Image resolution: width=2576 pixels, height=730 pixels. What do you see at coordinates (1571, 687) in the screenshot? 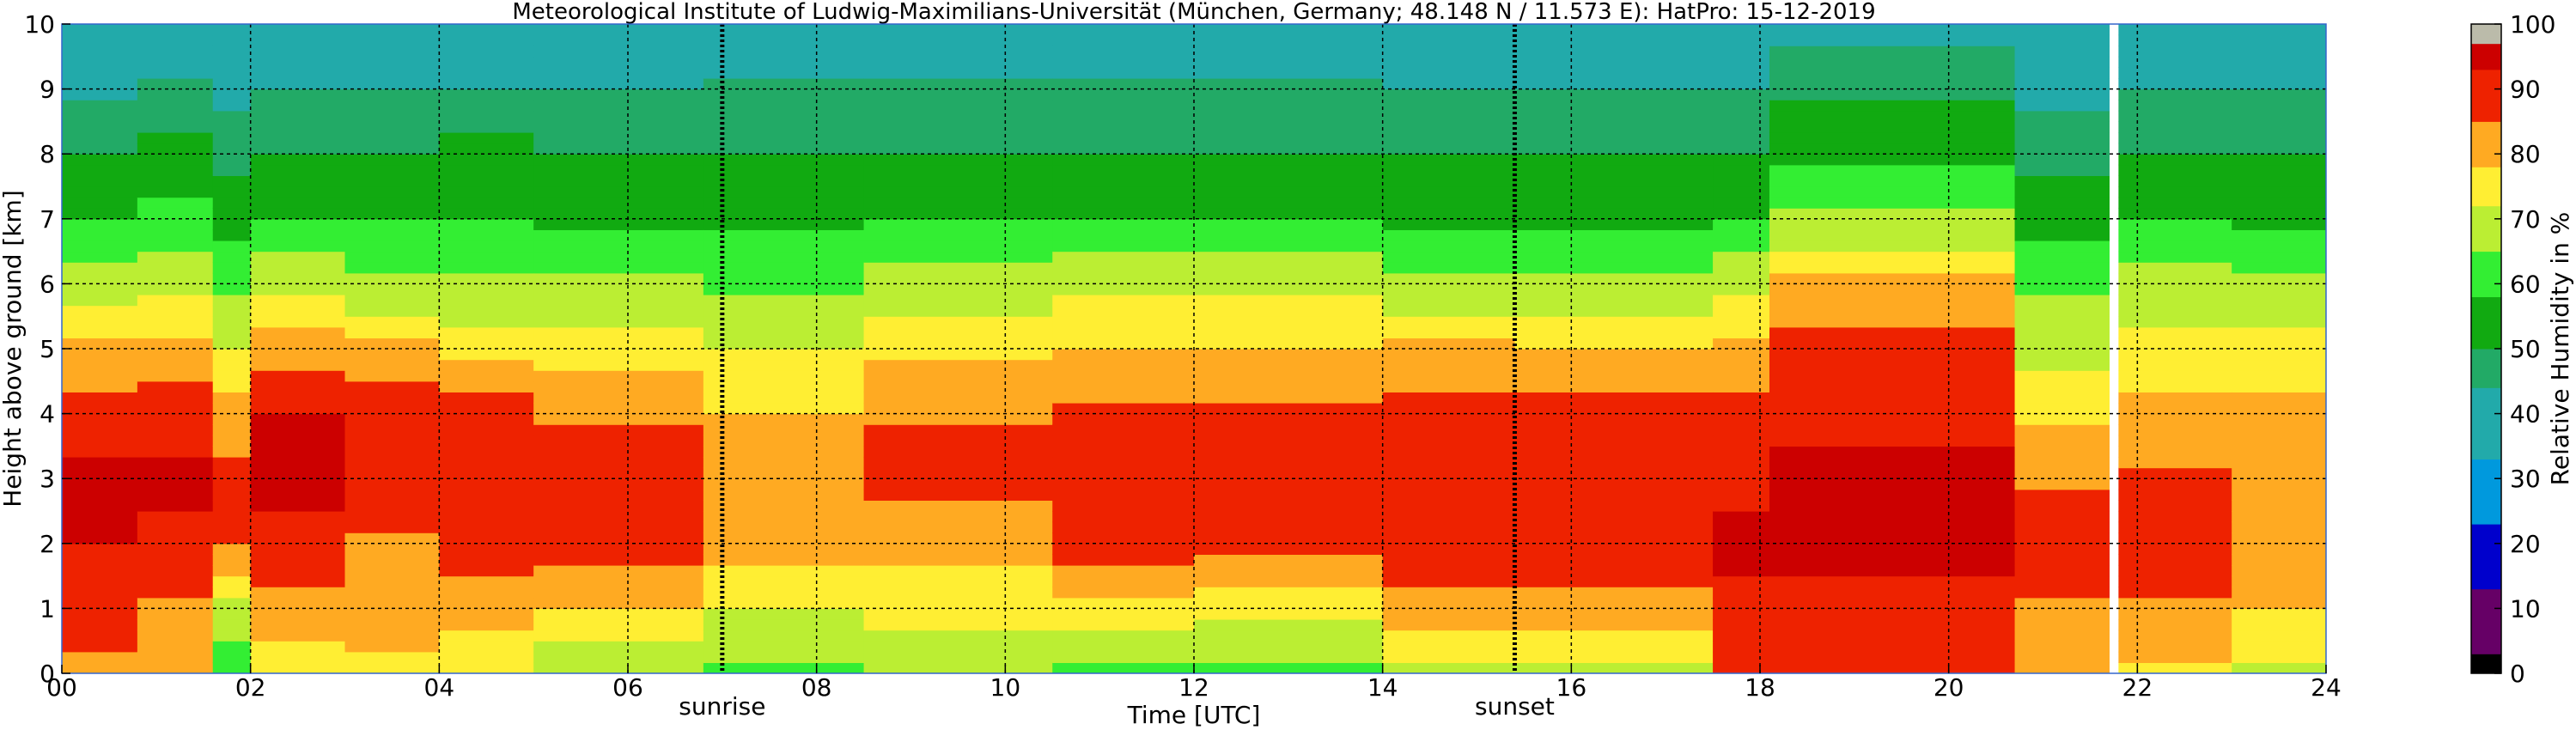
I see `x-tick-label: 16` at bounding box center [1571, 687].